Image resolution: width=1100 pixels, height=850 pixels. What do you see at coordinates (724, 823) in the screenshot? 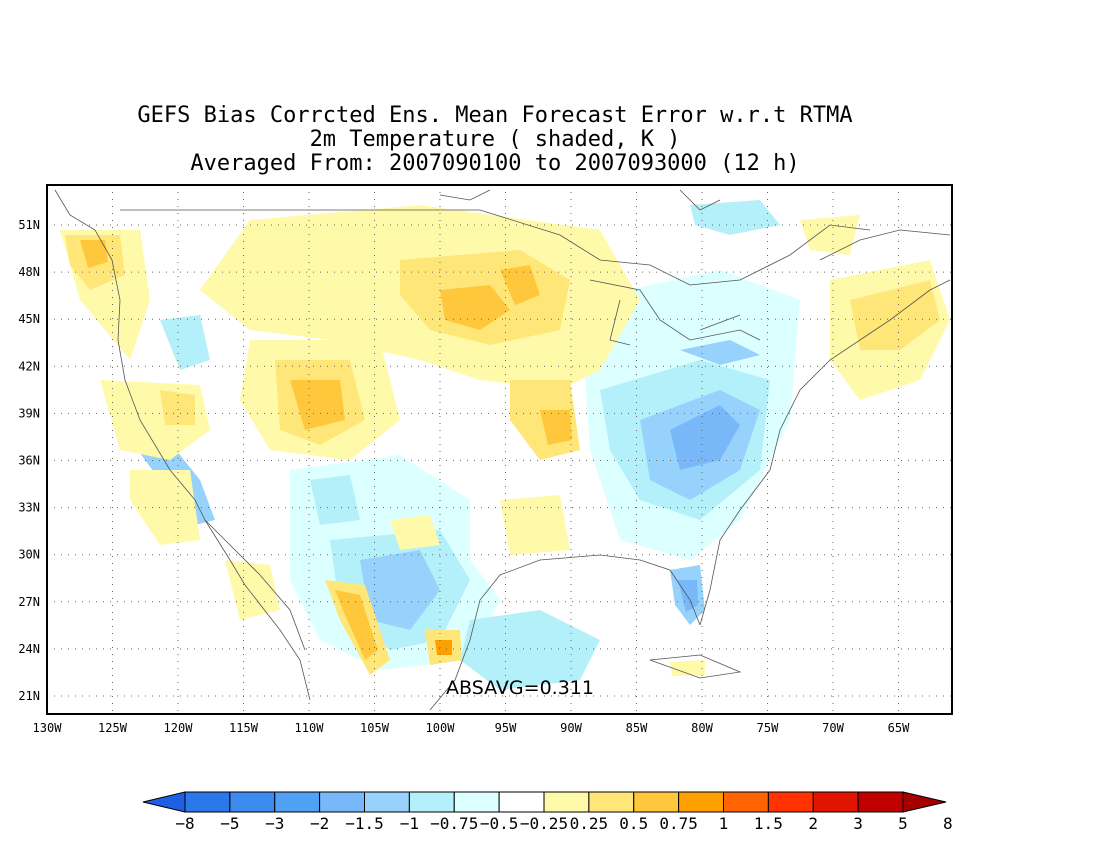
I see `colorbar-tick-label: 1` at bounding box center [724, 823].